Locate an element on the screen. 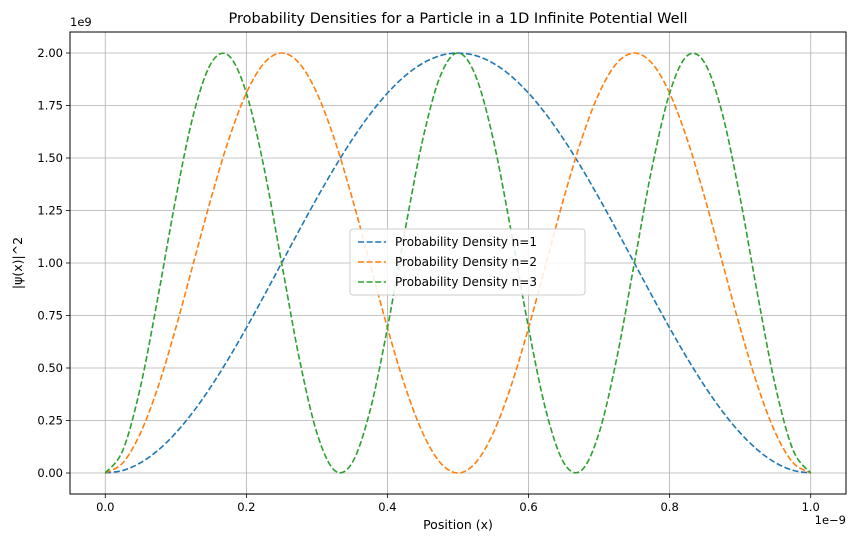 The height and width of the screenshot is (547, 855). y-tick-label: 0.75 is located at coordinates (50, 316).